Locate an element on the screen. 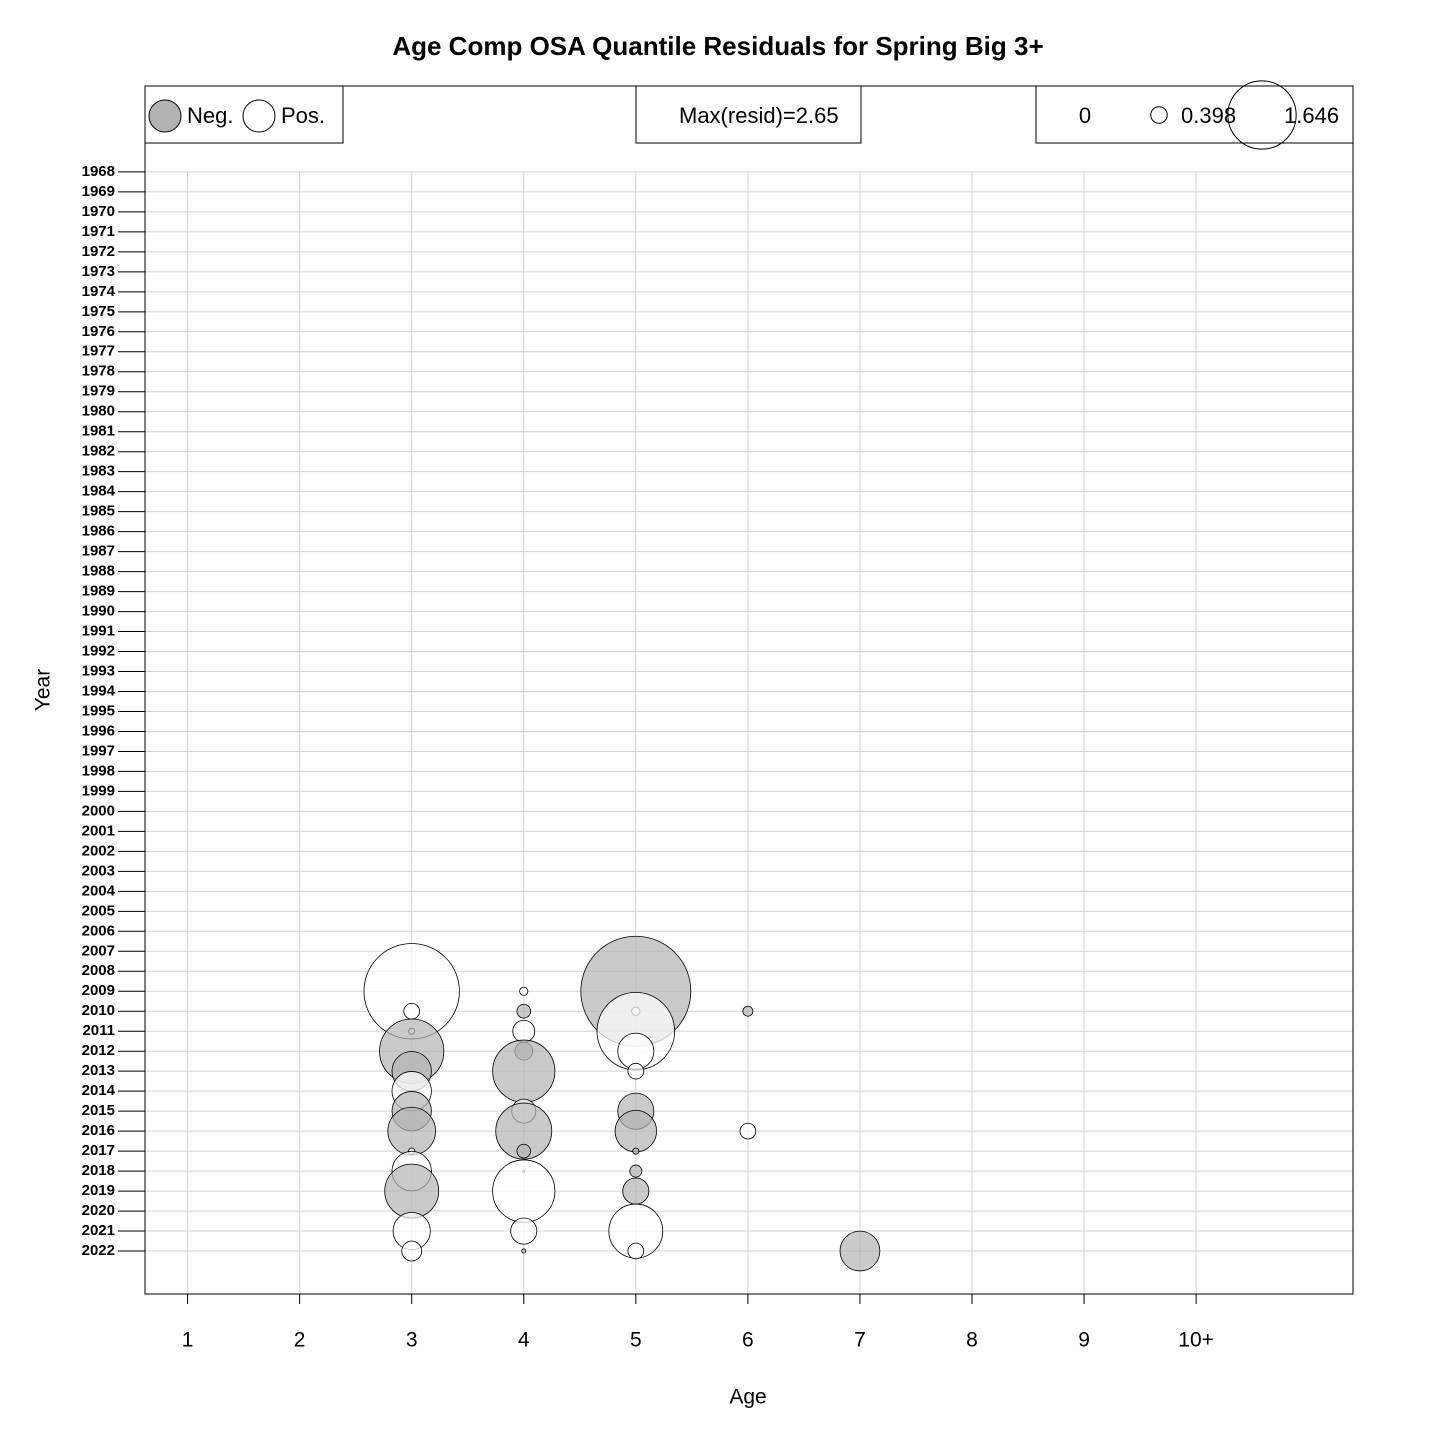 The height and width of the screenshot is (1440, 1440). y-tick-label: 2015 is located at coordinates (98, 1110).